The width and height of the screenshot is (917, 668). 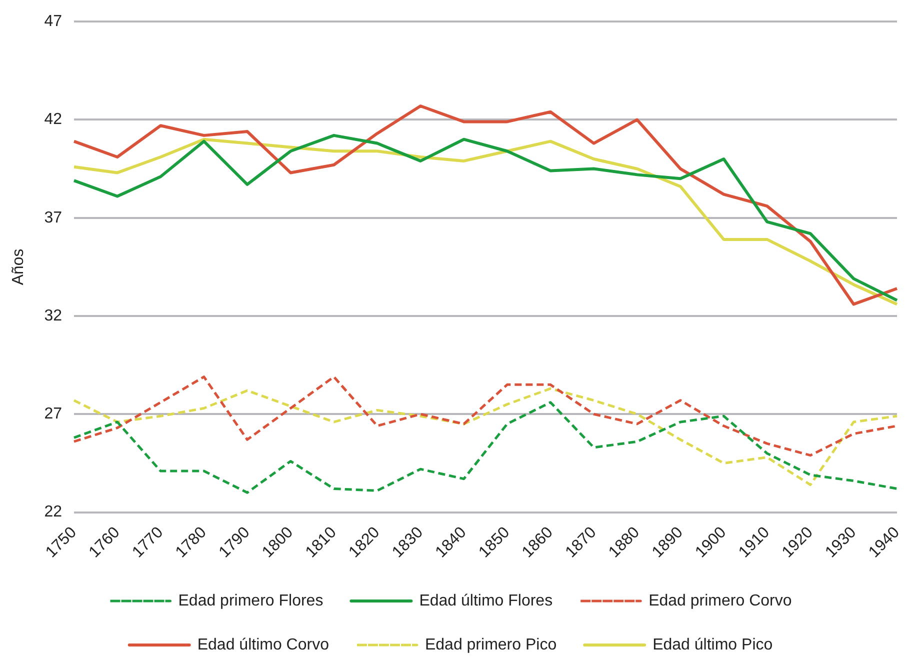 What do you see at coordinates (53, 119) in the screenshot?
I see `y-tick-label: 42` at bounding box center [53, 119].